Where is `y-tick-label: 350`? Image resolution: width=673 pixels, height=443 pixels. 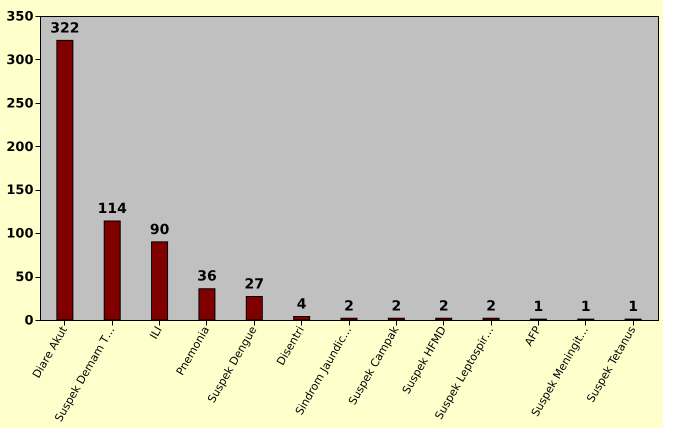 y-tick-label: 350 is located at coordinates (20, 17).